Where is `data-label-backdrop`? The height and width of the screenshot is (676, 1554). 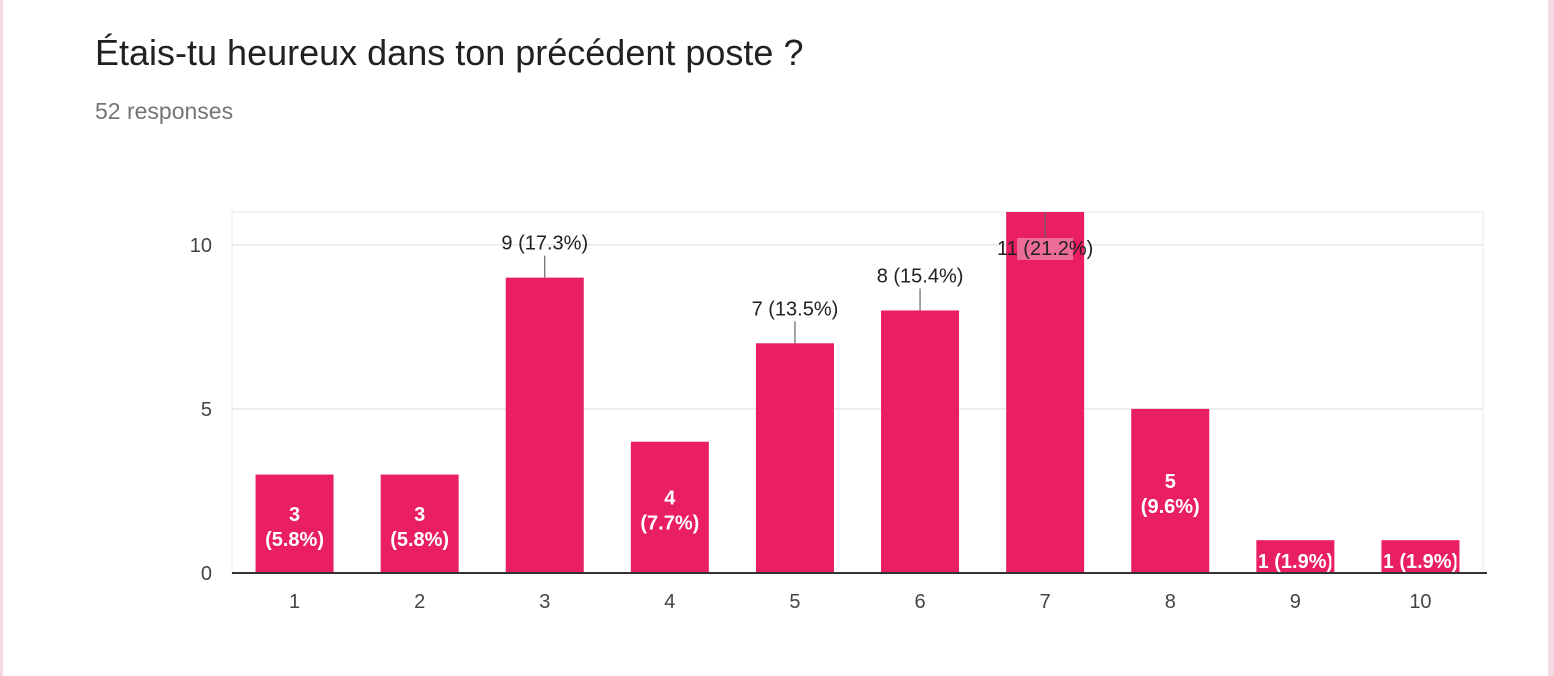 data-label-backdrop is located at coordinates (1045, 249).